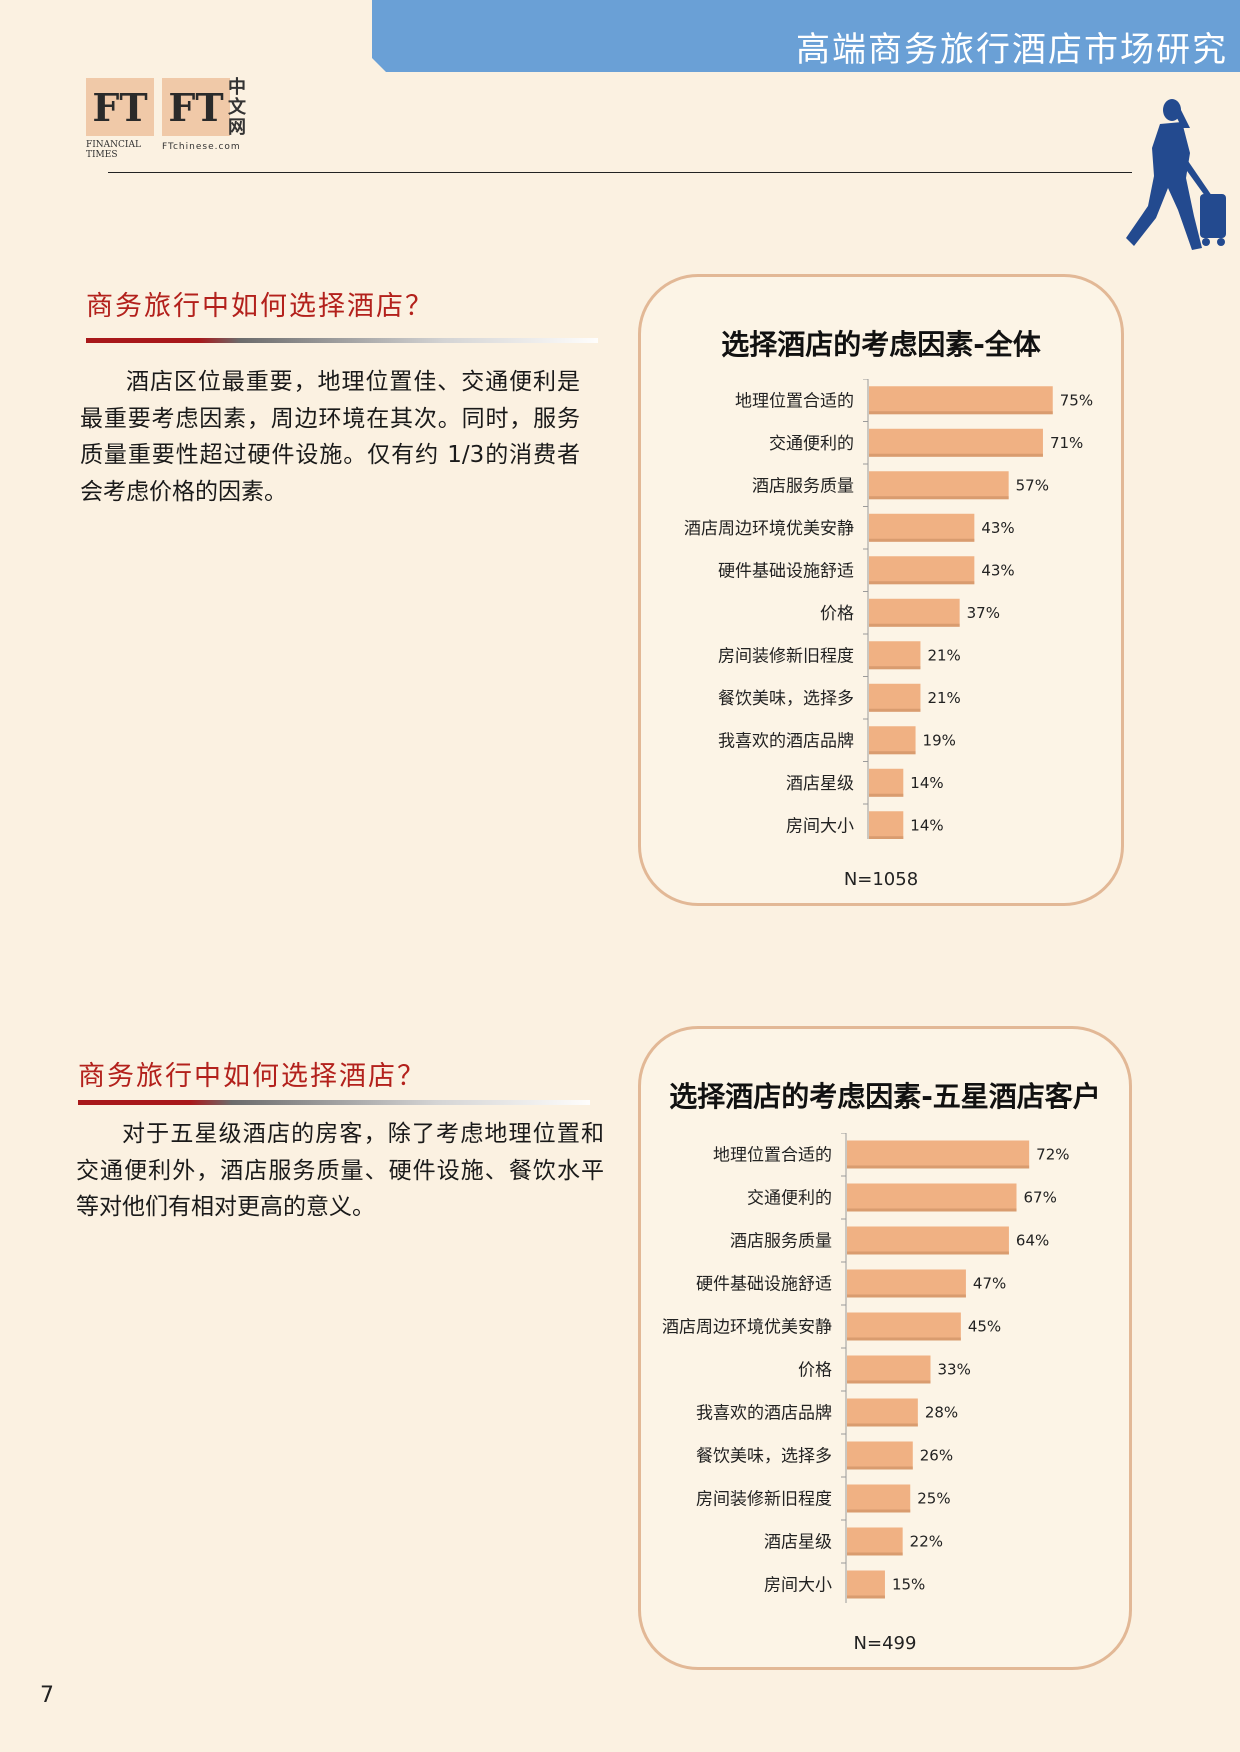 This screenshot has height=1752, width=1240. Describe the element at coordinates (260, 306) in the screenshot. I see `section1-heading: 商务旅行中如何选择酒店？` at that location.